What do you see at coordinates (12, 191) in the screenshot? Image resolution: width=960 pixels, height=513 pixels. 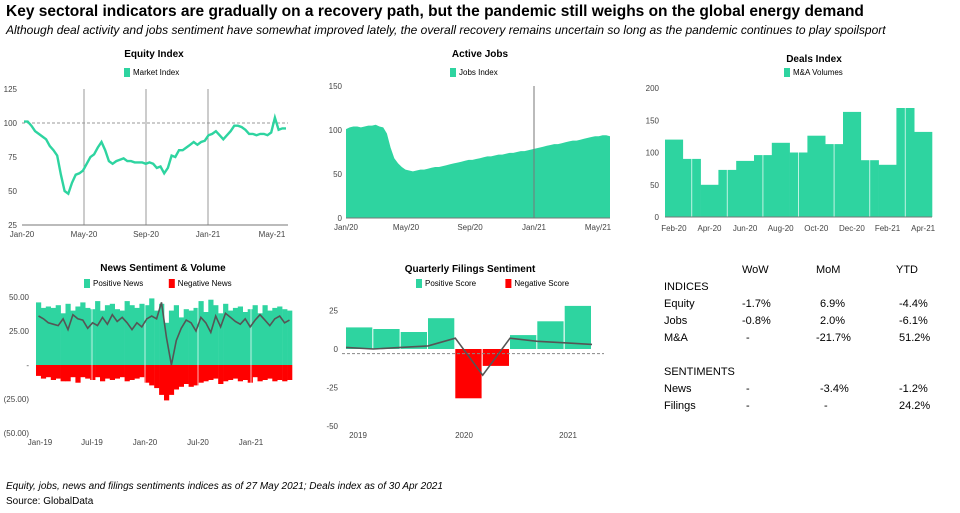 I see `y-tick-label: 50` at bounding box center [12, 191].